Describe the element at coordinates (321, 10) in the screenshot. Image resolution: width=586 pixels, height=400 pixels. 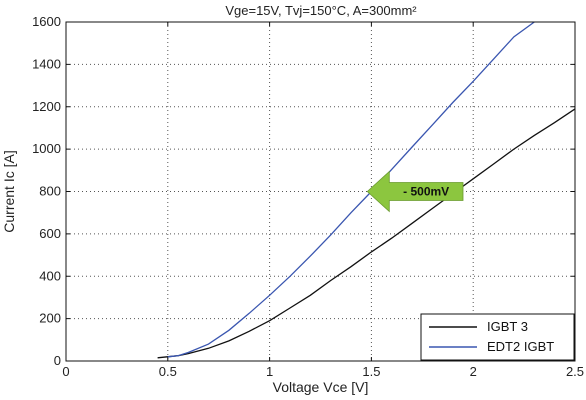
I see `chart-title: Vge=15V, Tvj=150°C, A=300mm²` at that location.